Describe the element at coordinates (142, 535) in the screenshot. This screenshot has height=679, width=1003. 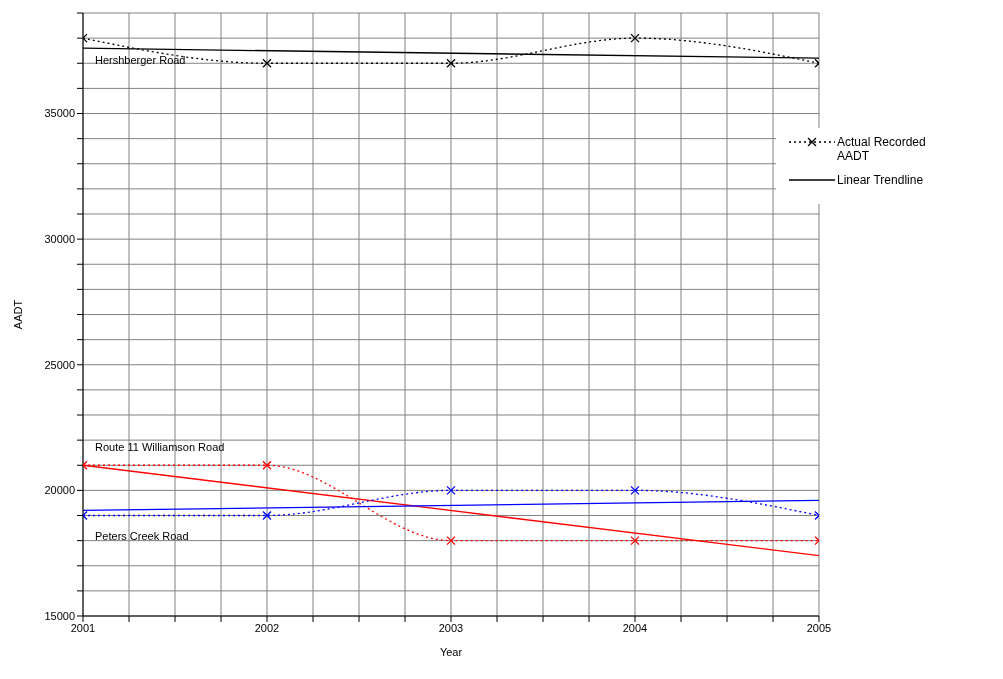
I see `annotation: Peters Creek Road` at that location.